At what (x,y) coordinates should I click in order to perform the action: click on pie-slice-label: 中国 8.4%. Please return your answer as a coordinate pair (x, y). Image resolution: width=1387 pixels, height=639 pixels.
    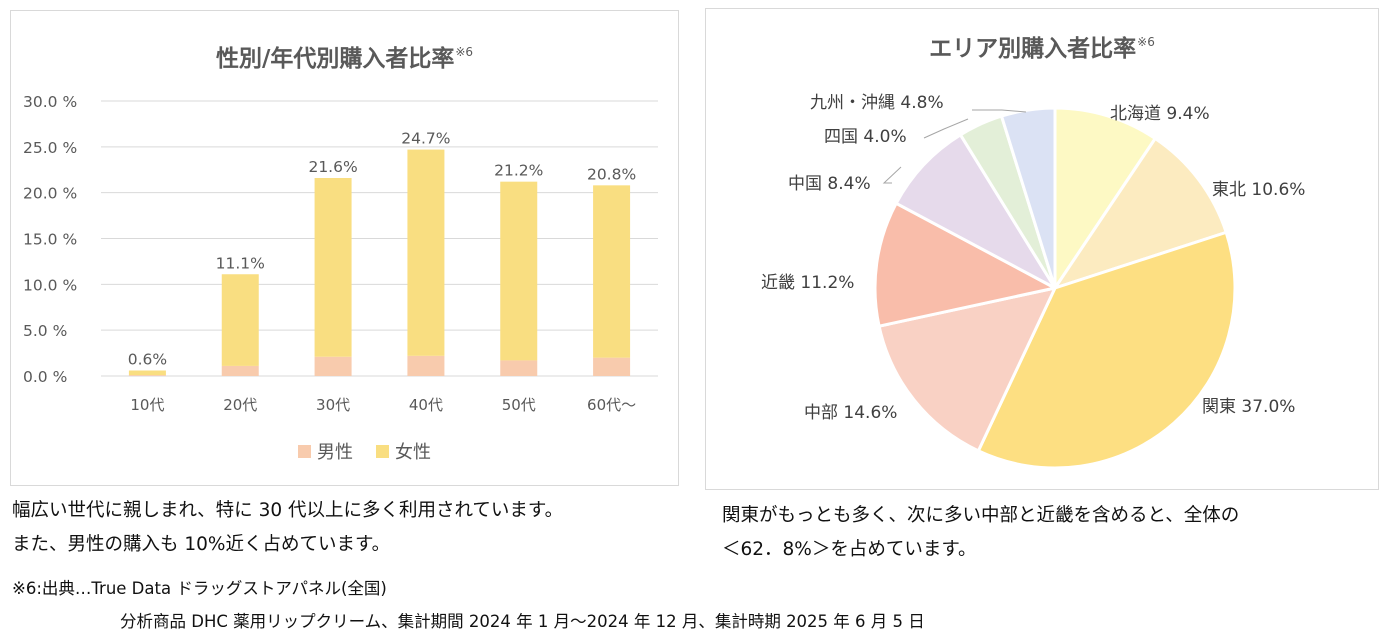
    Looking at the image, I should click on (829, 184).